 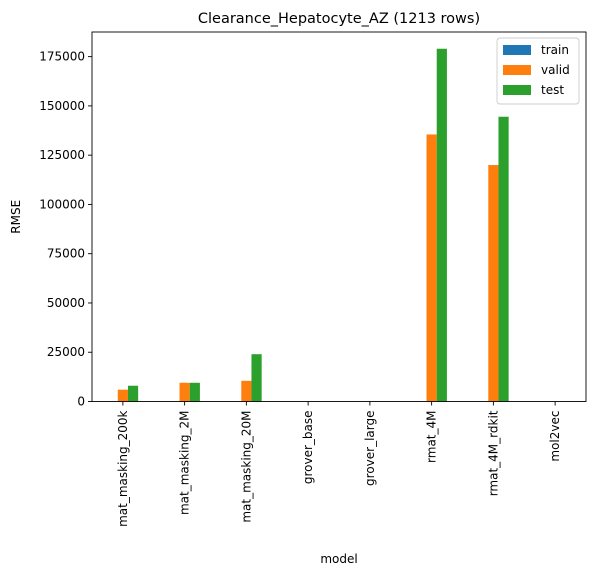 I want to click on y-axis: 0 25000 50000 75000 100000 125000 150000 175000, so click(x=65, y=229).